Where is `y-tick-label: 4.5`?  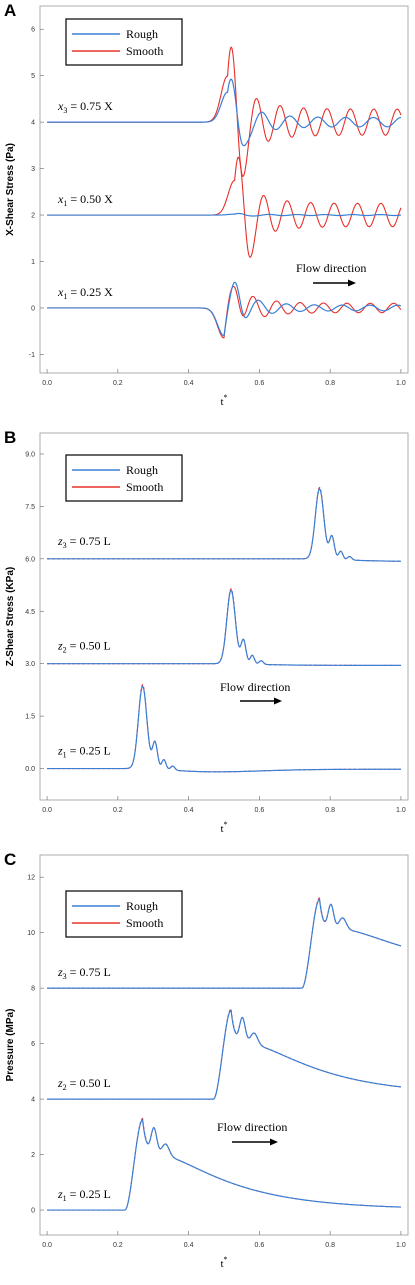 y-tick-label: 4.5 is located at coordinates (30, 612).